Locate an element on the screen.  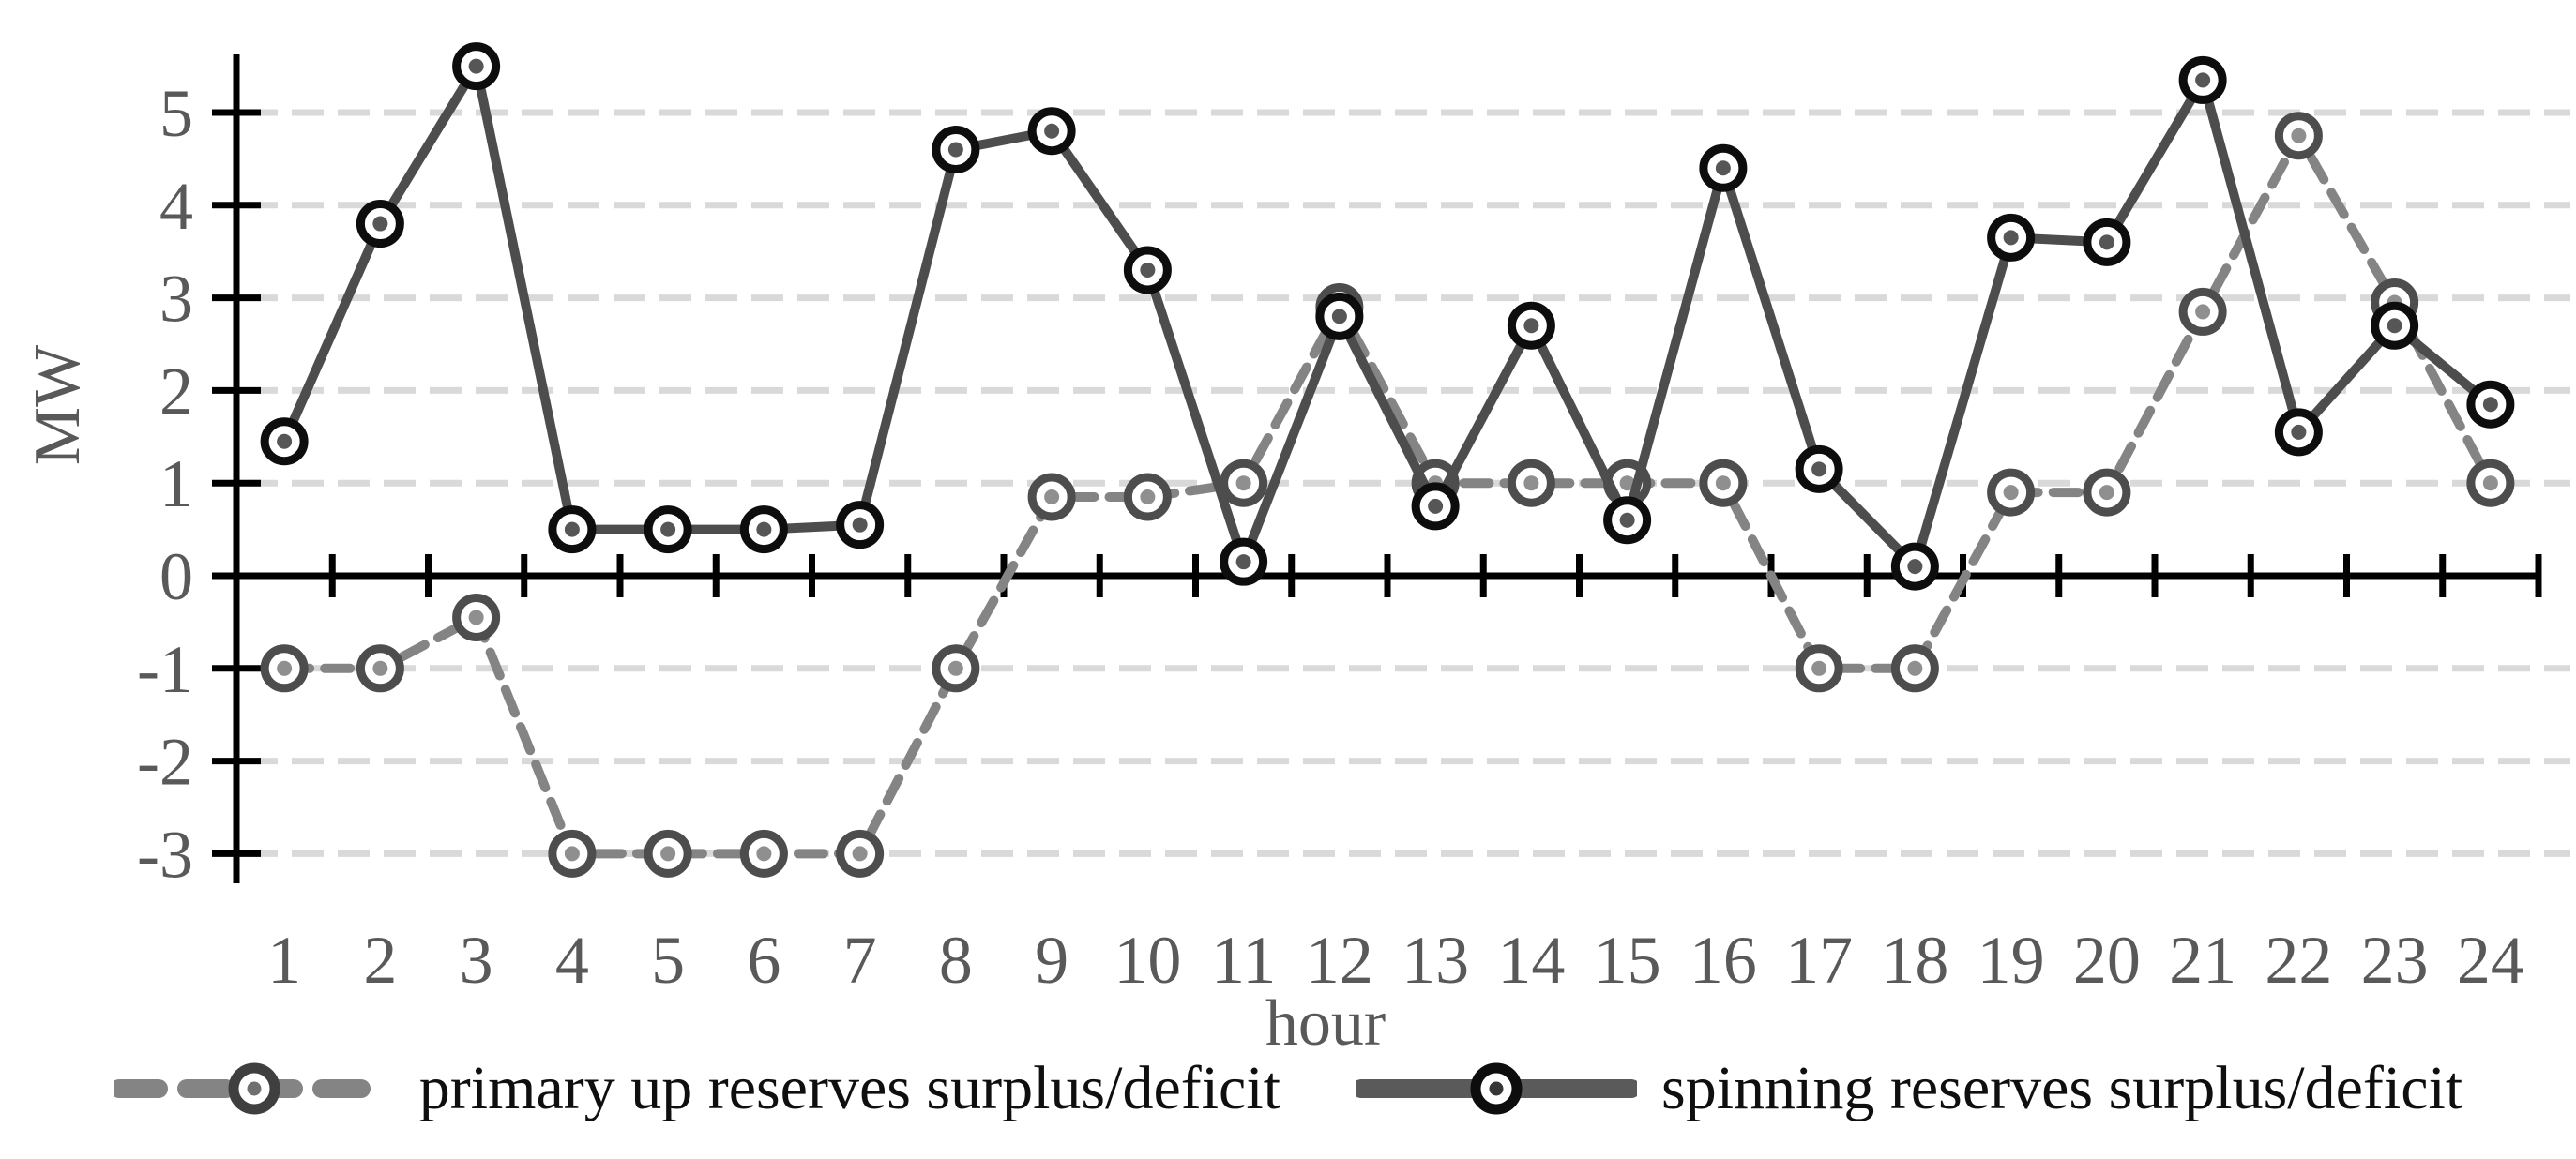
y-tick-label: 4 is located at coordinates (176, 206).